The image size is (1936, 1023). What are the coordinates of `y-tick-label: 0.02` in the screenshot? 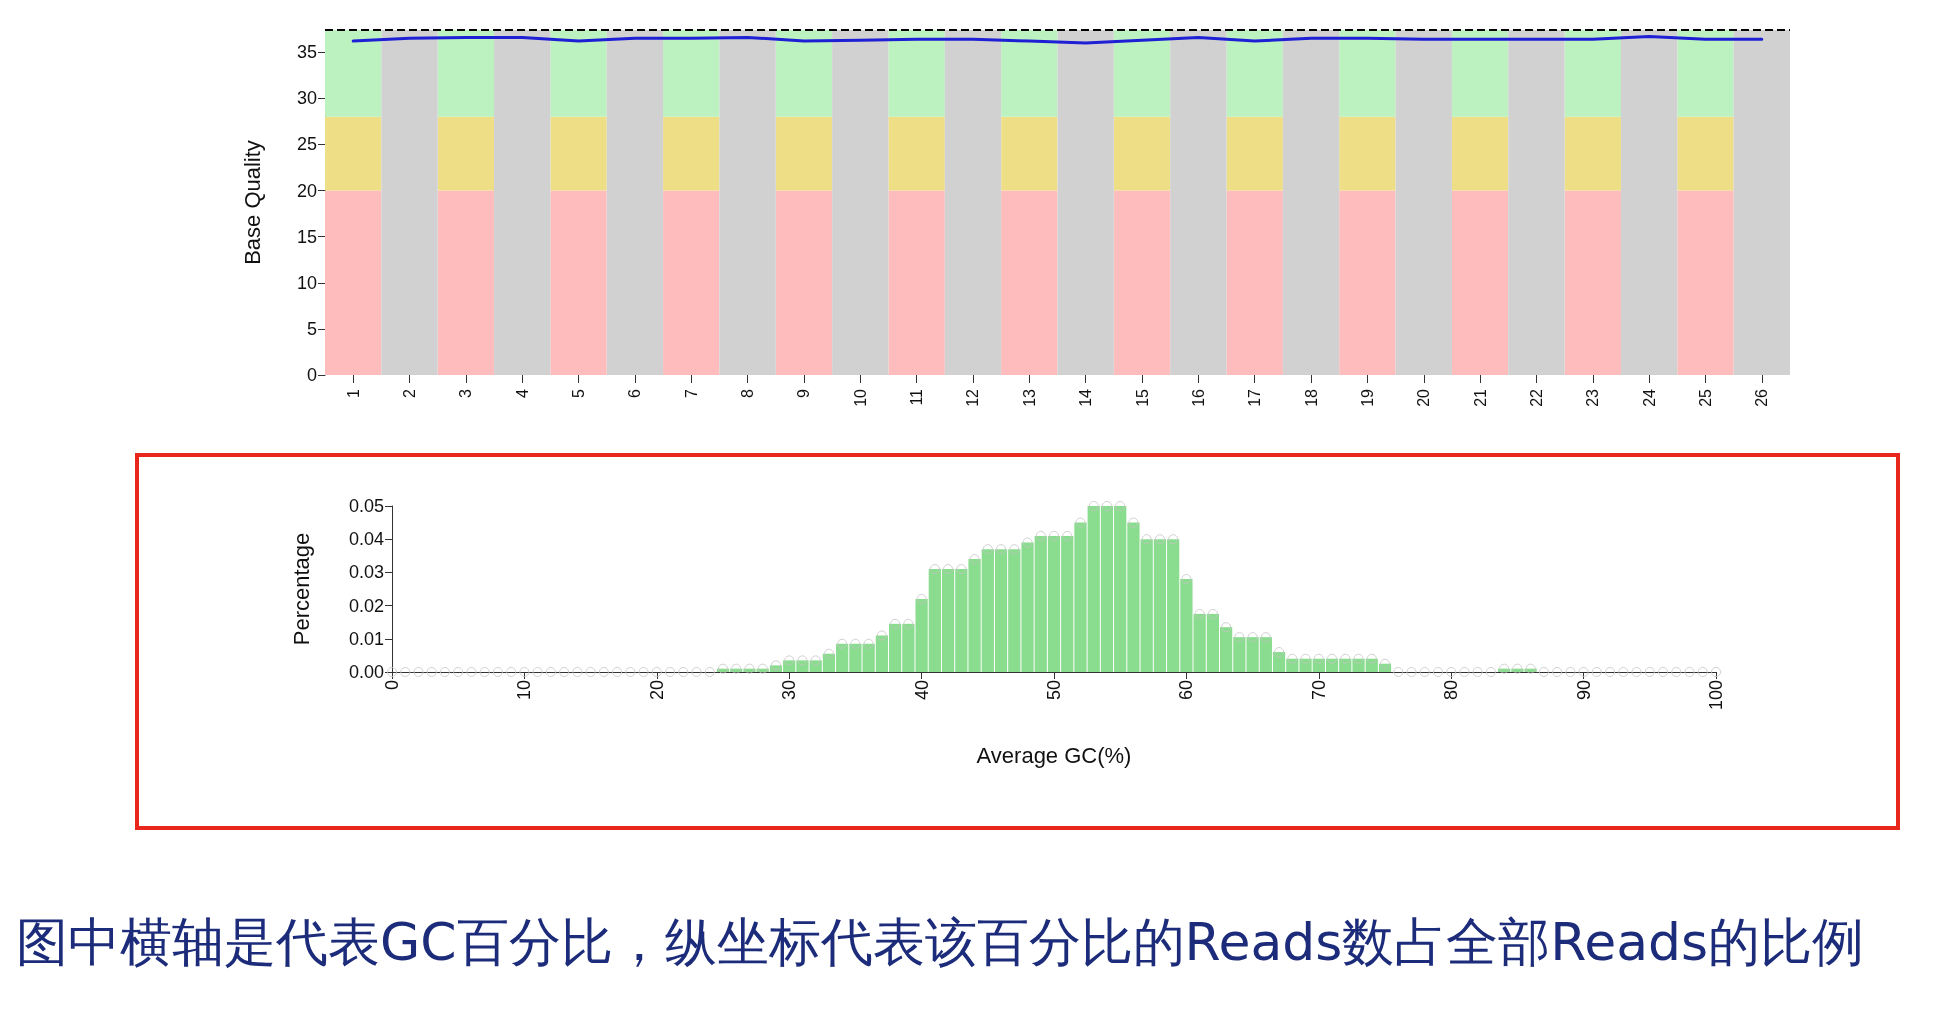 It's located at (366, 605).